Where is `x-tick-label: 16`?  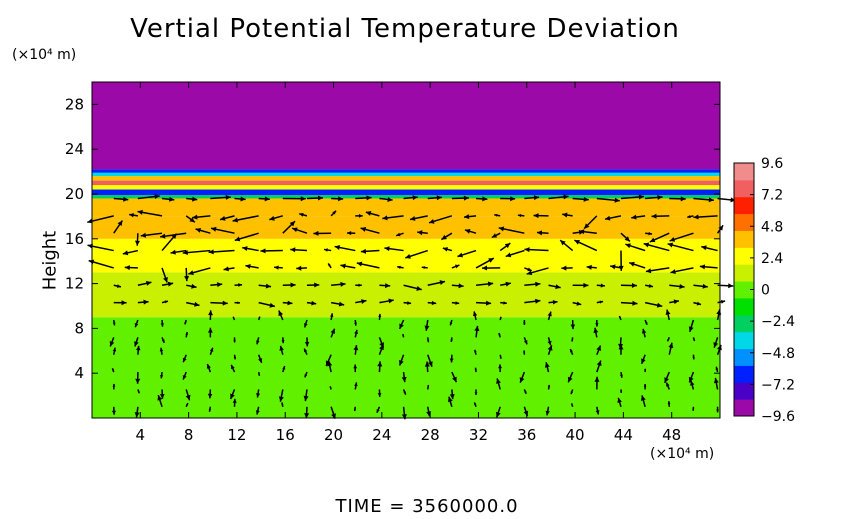
x-tick-label: 16 is located at coordinates (285, 435).